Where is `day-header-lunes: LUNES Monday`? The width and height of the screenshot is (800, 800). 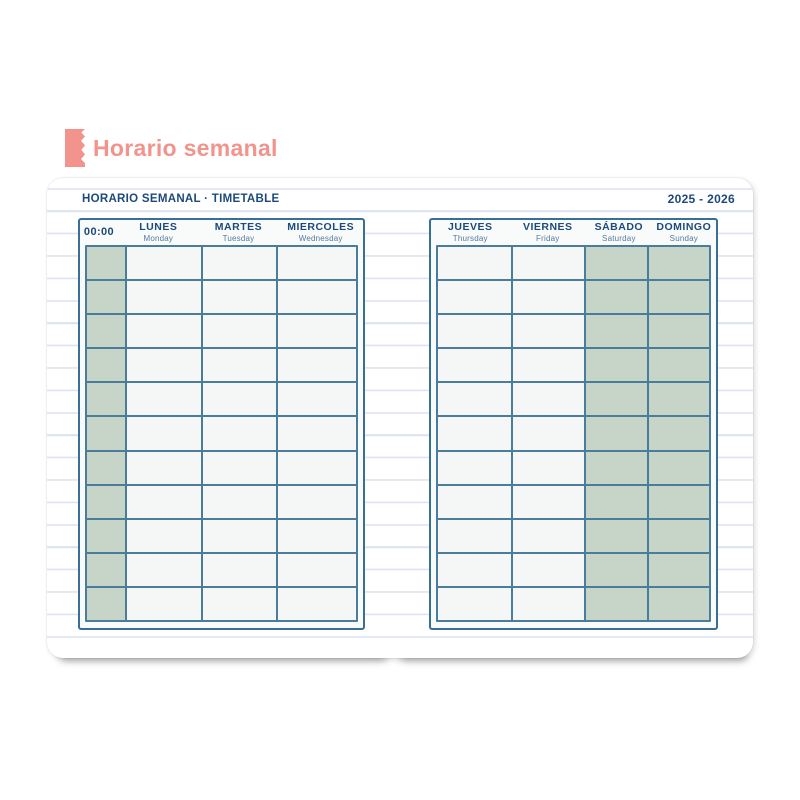
day-header-lunes: LUNES Monday is located at coordinates (158, 232).